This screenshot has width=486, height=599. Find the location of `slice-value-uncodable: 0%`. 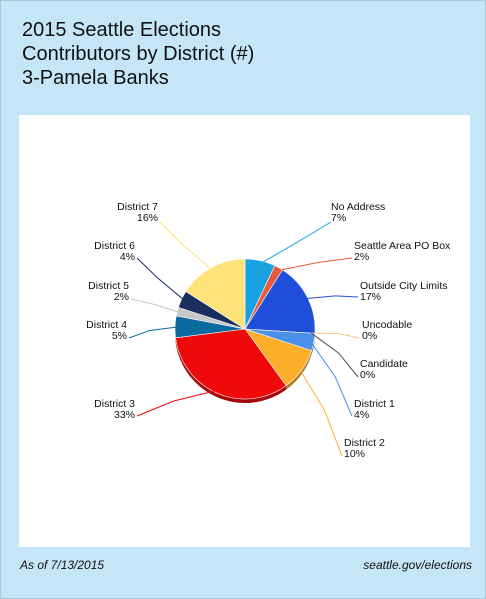

slice-value-uncodable: 0% is located at coordinates (369, 336).